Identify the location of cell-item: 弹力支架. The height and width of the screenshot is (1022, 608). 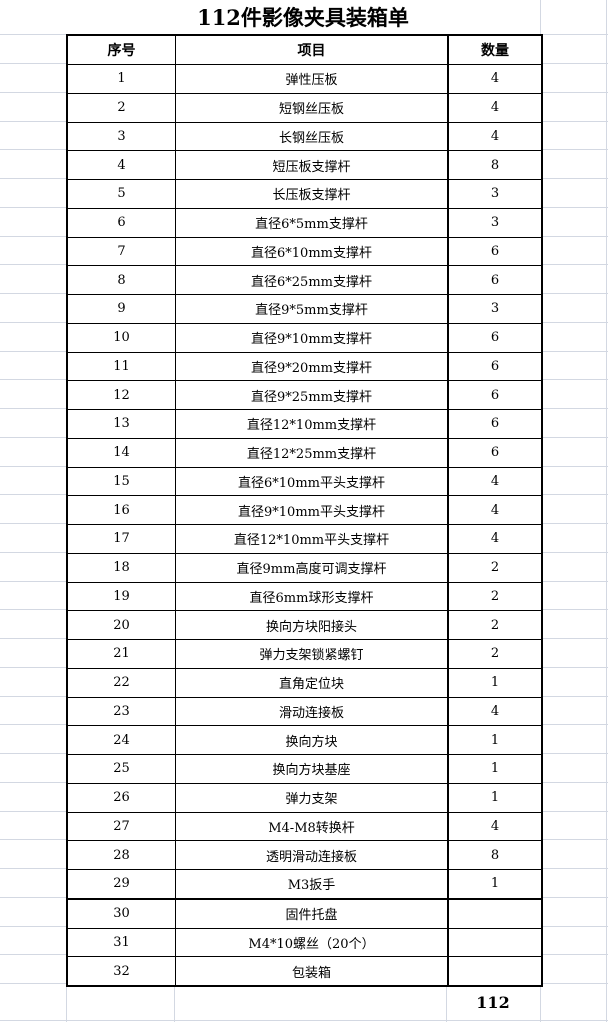
(312, 797).